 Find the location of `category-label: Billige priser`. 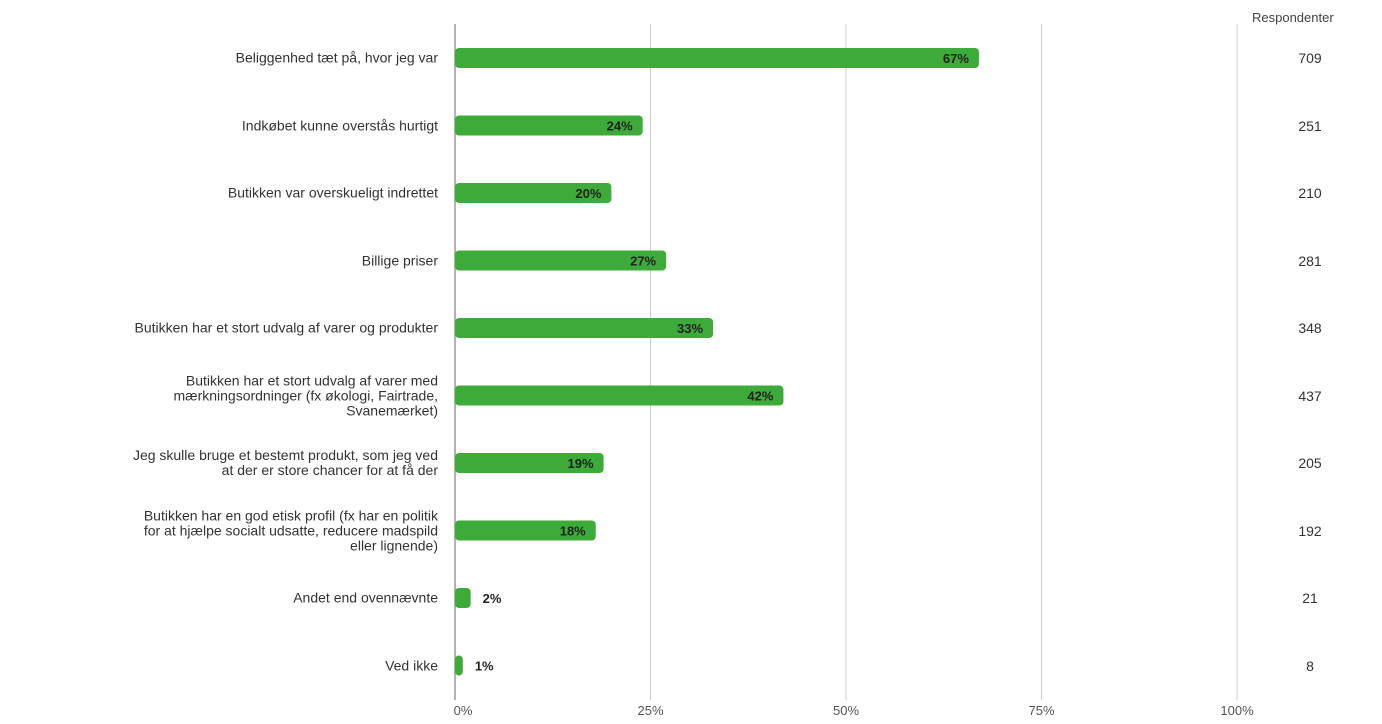

category-label: Billige priser is located at coordinates (399, 260).